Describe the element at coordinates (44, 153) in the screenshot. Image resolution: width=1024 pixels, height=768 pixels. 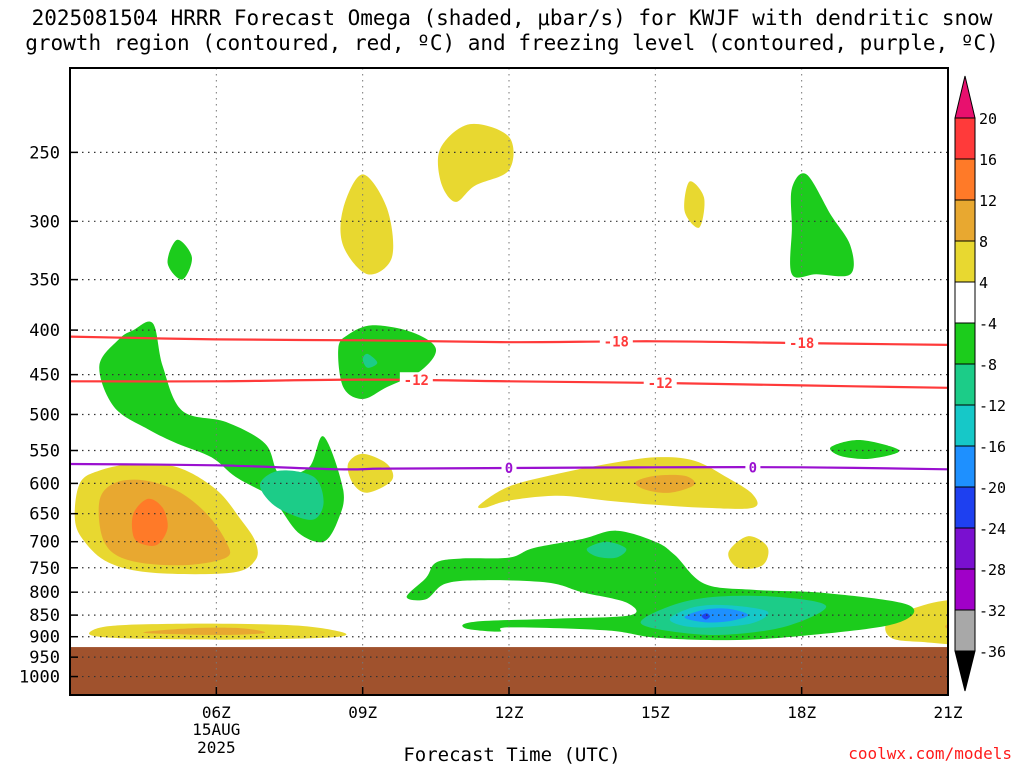
I see `y-tick-label: 250` at that location.